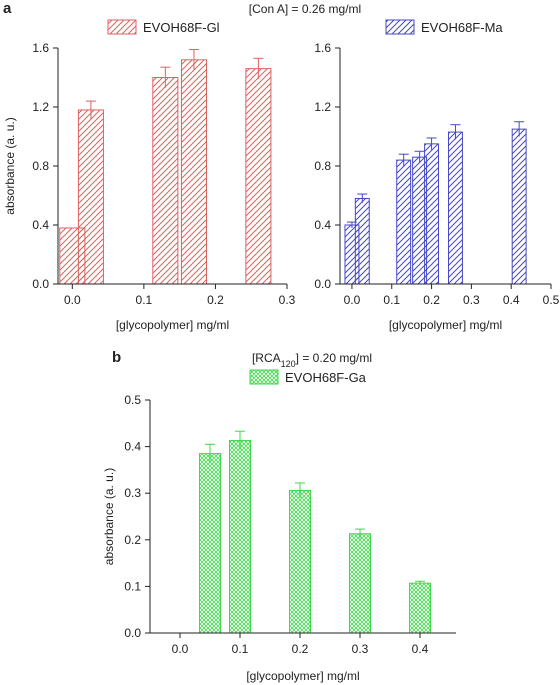 Image resolution: width=560 pixels, height=685 pixels. What do you see at coordinates (132, 400) in the screenshot?
I see `y-tick-label-5: 0.5` at bounding box center [132, 400].